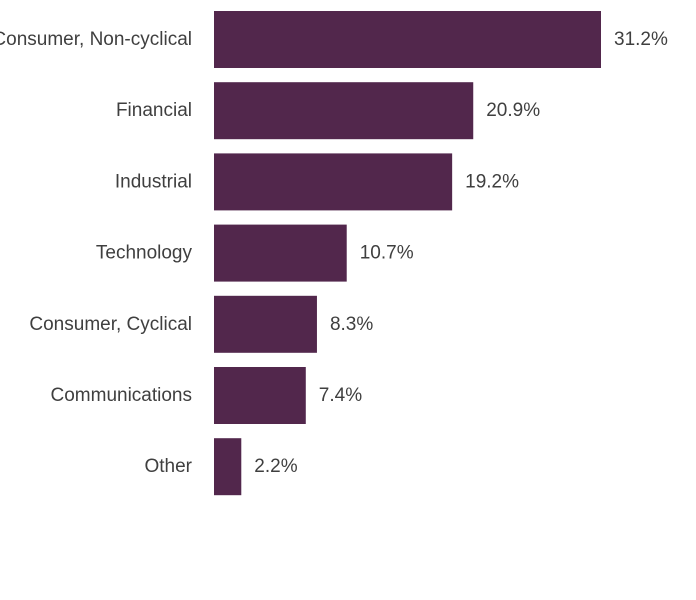  I want to click on bar-technology, so click(280, 253).